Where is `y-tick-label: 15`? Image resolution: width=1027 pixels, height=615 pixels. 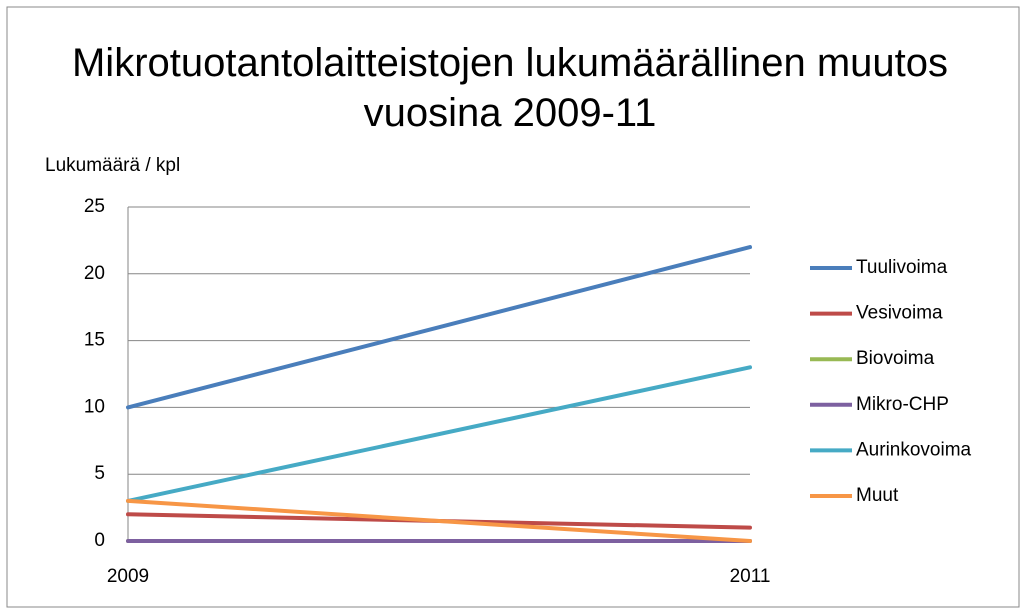 y-tick-label: 15 is located at coordinates (94, 340).